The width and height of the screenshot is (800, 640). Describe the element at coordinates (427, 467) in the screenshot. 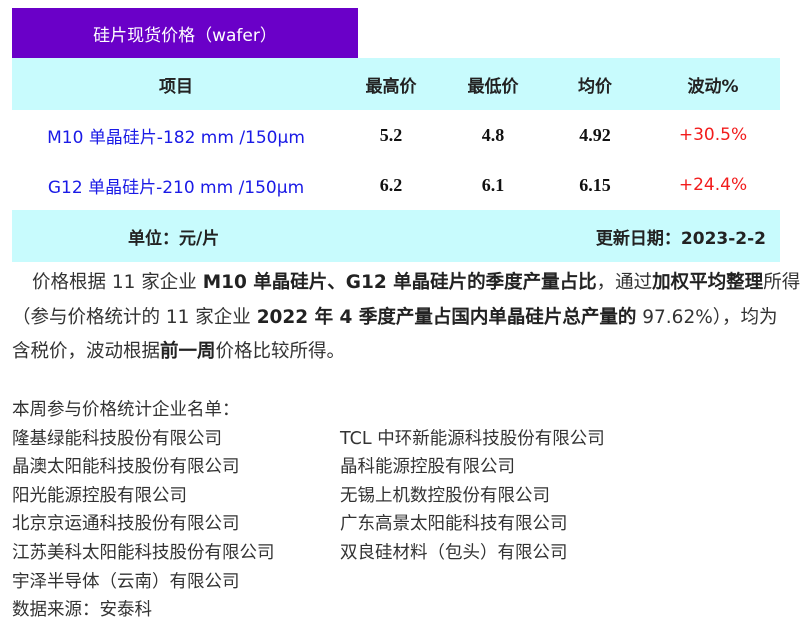

I see `list-item: 晶科能源控股有限公司` at that location.